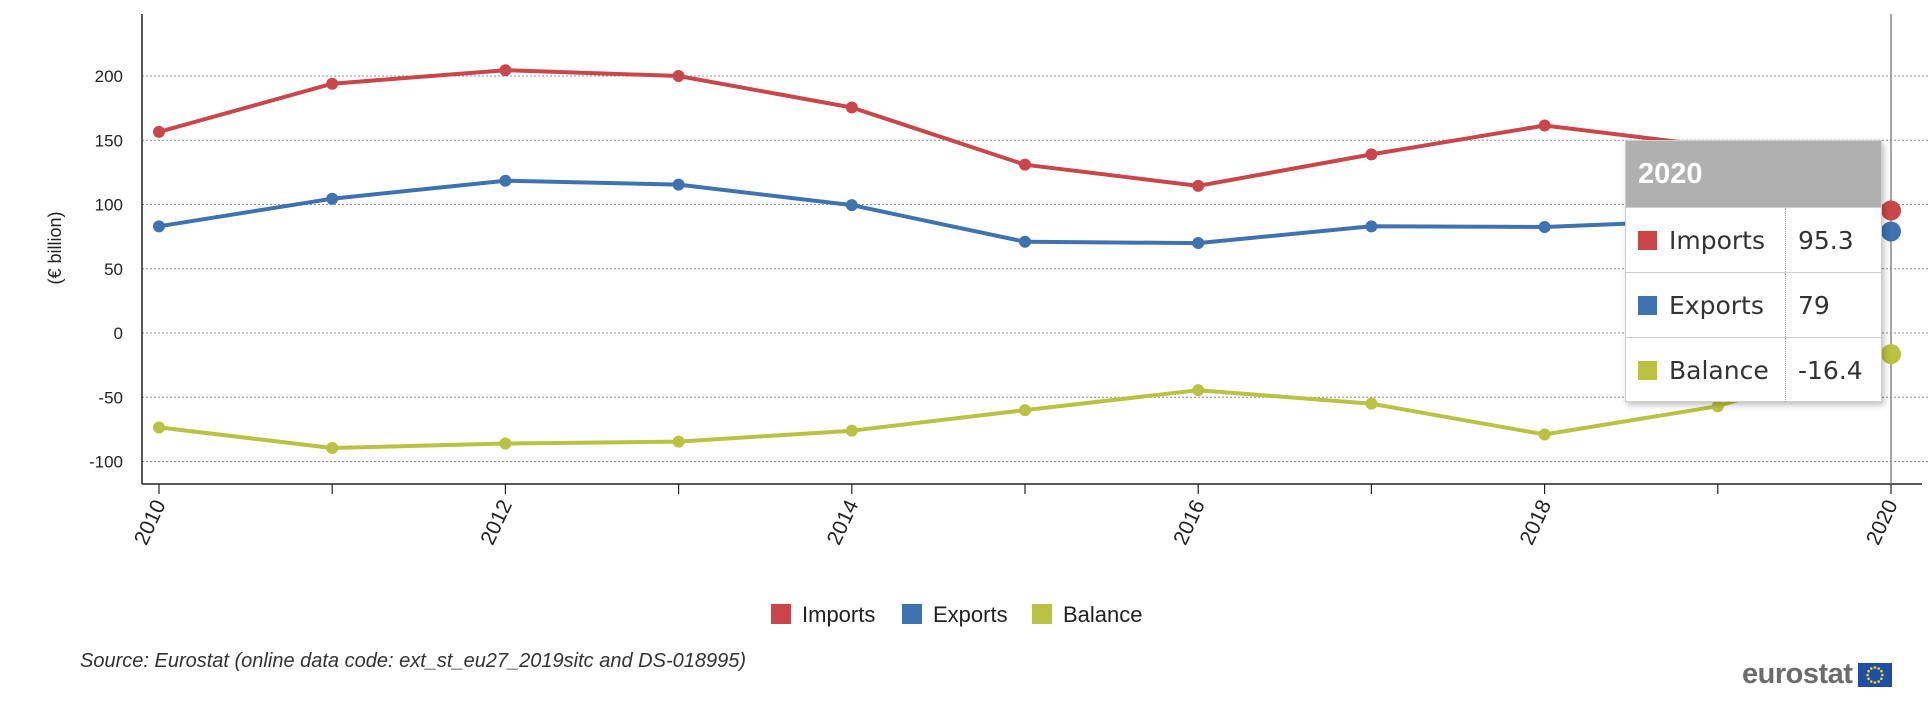 The height and width of the screenshot is (702, 1928). I want to click on legend-swatch-balance, so click(1042, 614).